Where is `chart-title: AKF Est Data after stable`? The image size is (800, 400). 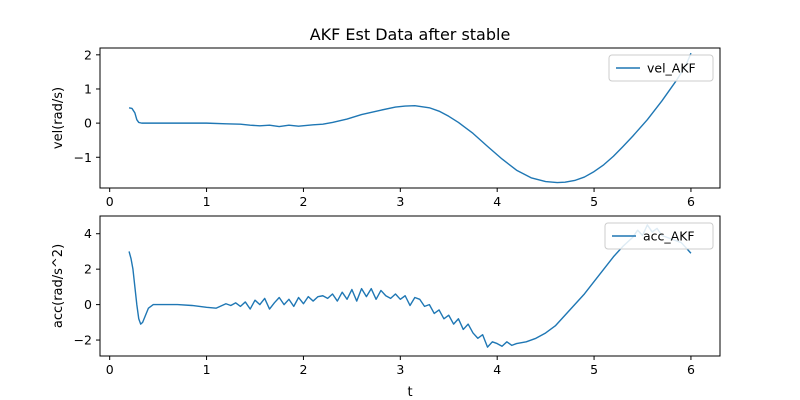
chart-title: AKF Est Data after stable is located at coordinates (410, 34).